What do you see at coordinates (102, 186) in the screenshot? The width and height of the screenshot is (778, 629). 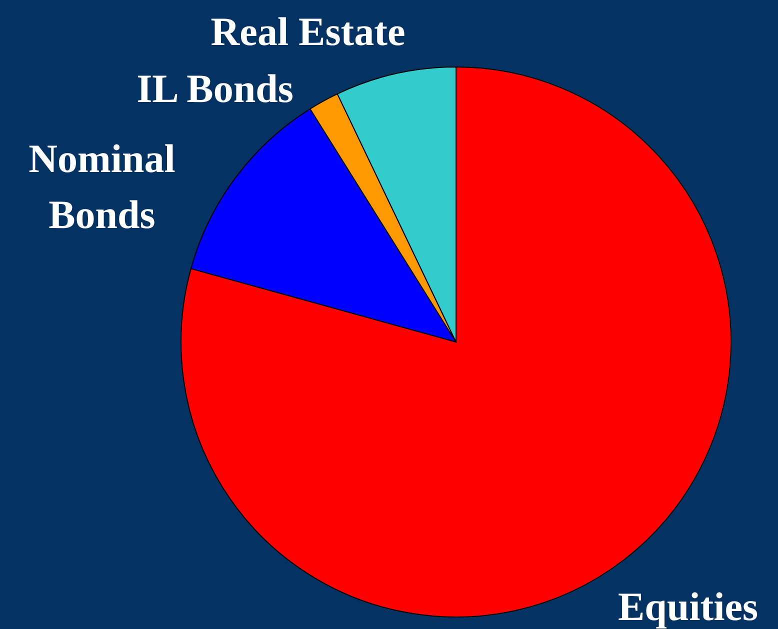 I see `slice-label: Nominal Bonds` at bounding box center [102, 186].